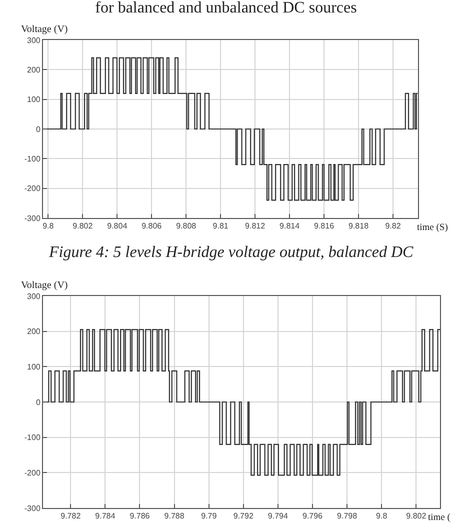 This screenshot has width=452, height=530. What do you see at coordinates (255, 226) in the screenshot?
I see `x-tick-label: 9.812` at bounding box center [255, 226].